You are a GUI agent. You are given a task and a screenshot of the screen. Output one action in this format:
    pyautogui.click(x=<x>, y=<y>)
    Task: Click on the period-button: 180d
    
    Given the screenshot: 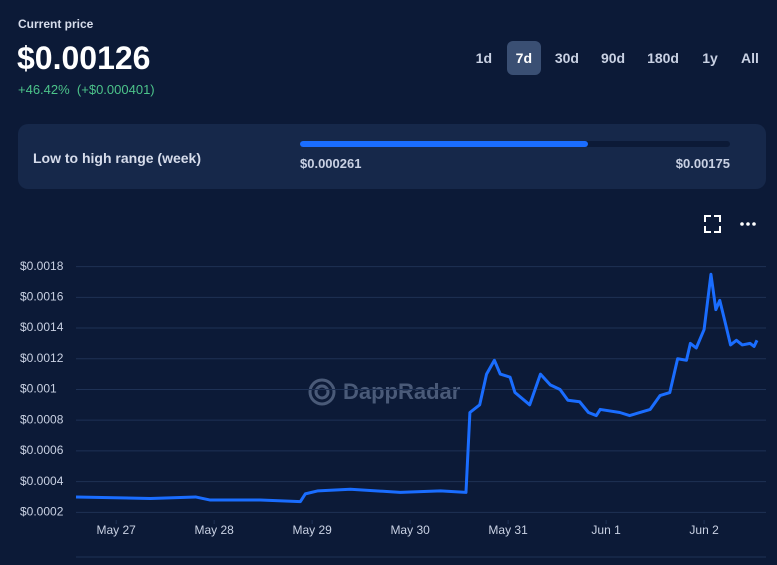 What is the action you would take?
    pyautogui.click(x=663, y=58)
    